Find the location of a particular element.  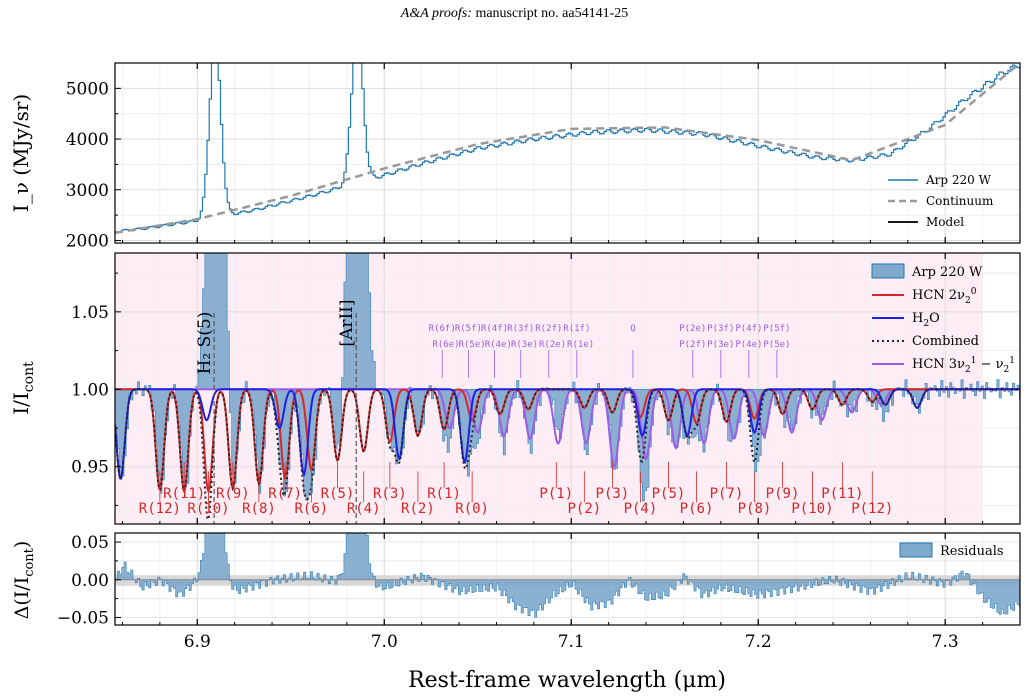

x-tick-label: 7.0 is located at coordinates (384, 642).